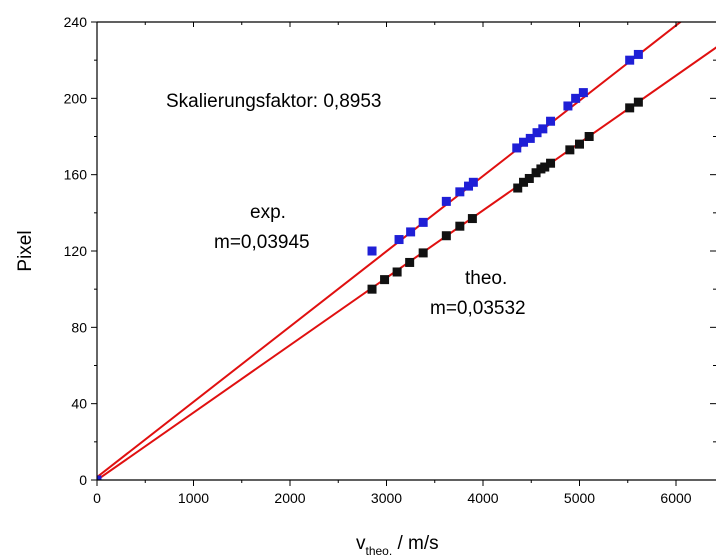 The image size is (716, 557). I want to click on x-axis-title-main: v, so click(361, 543).